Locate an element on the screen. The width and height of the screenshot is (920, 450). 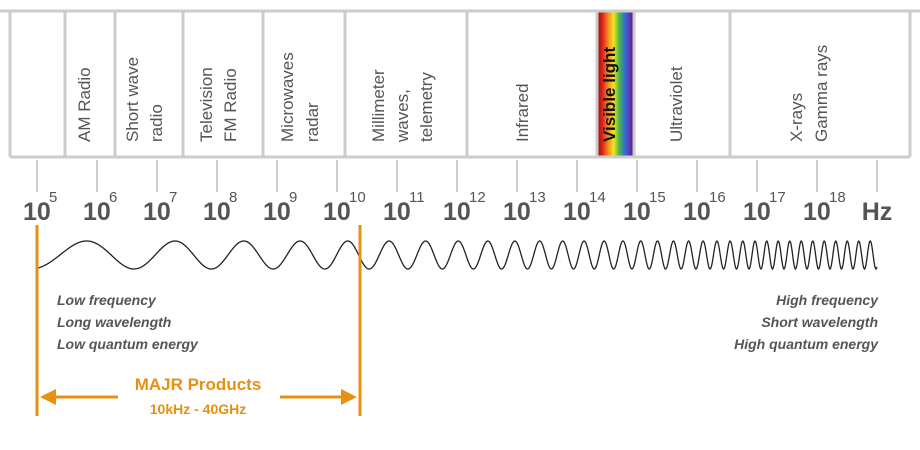
tick-exponent: 10 is located at coordinates (357, 197).